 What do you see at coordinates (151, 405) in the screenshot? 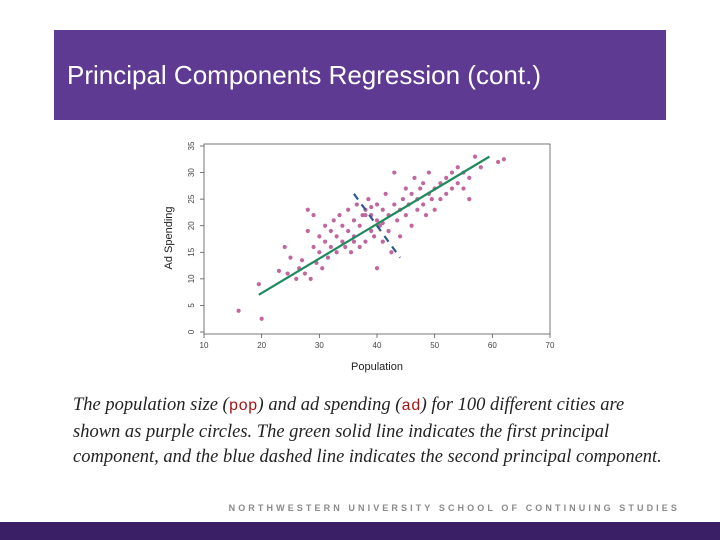
I see `caption-text-1: The population size (` at bounding box center [151, 405].